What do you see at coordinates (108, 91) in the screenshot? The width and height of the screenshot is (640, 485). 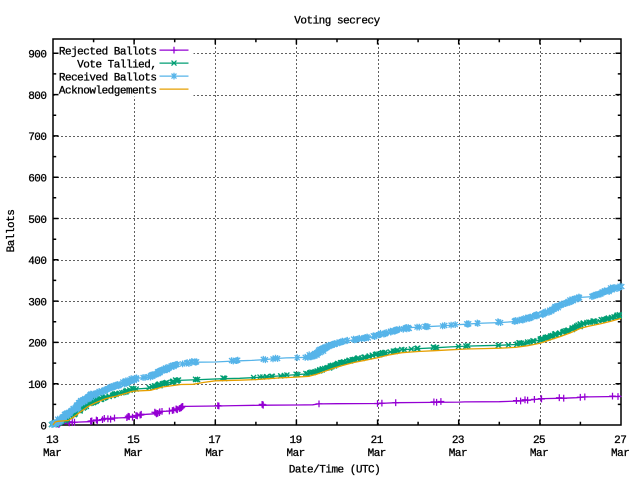 I see `svg-text: Acknowledgements` at bounding box center [108, 91].